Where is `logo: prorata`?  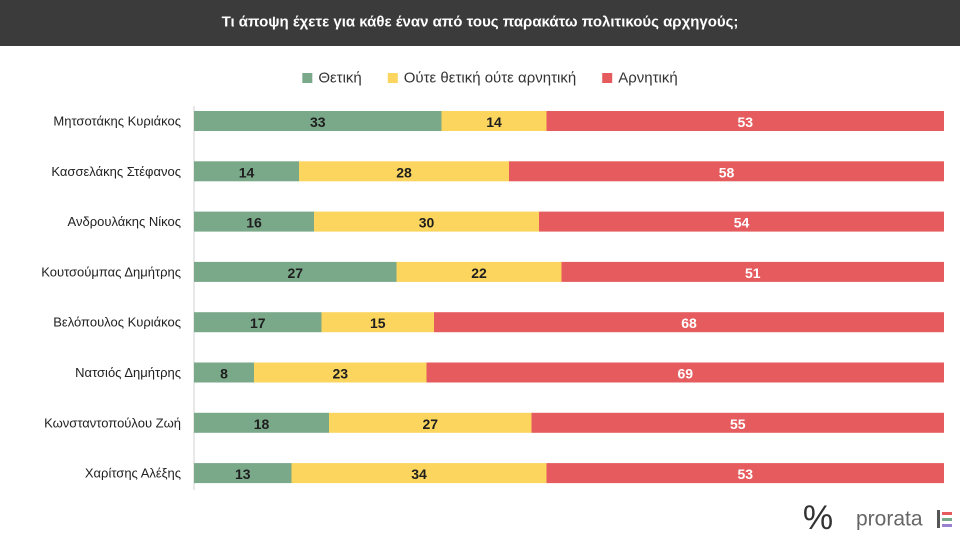
logo: prorata is located at coordinates (889, 519).